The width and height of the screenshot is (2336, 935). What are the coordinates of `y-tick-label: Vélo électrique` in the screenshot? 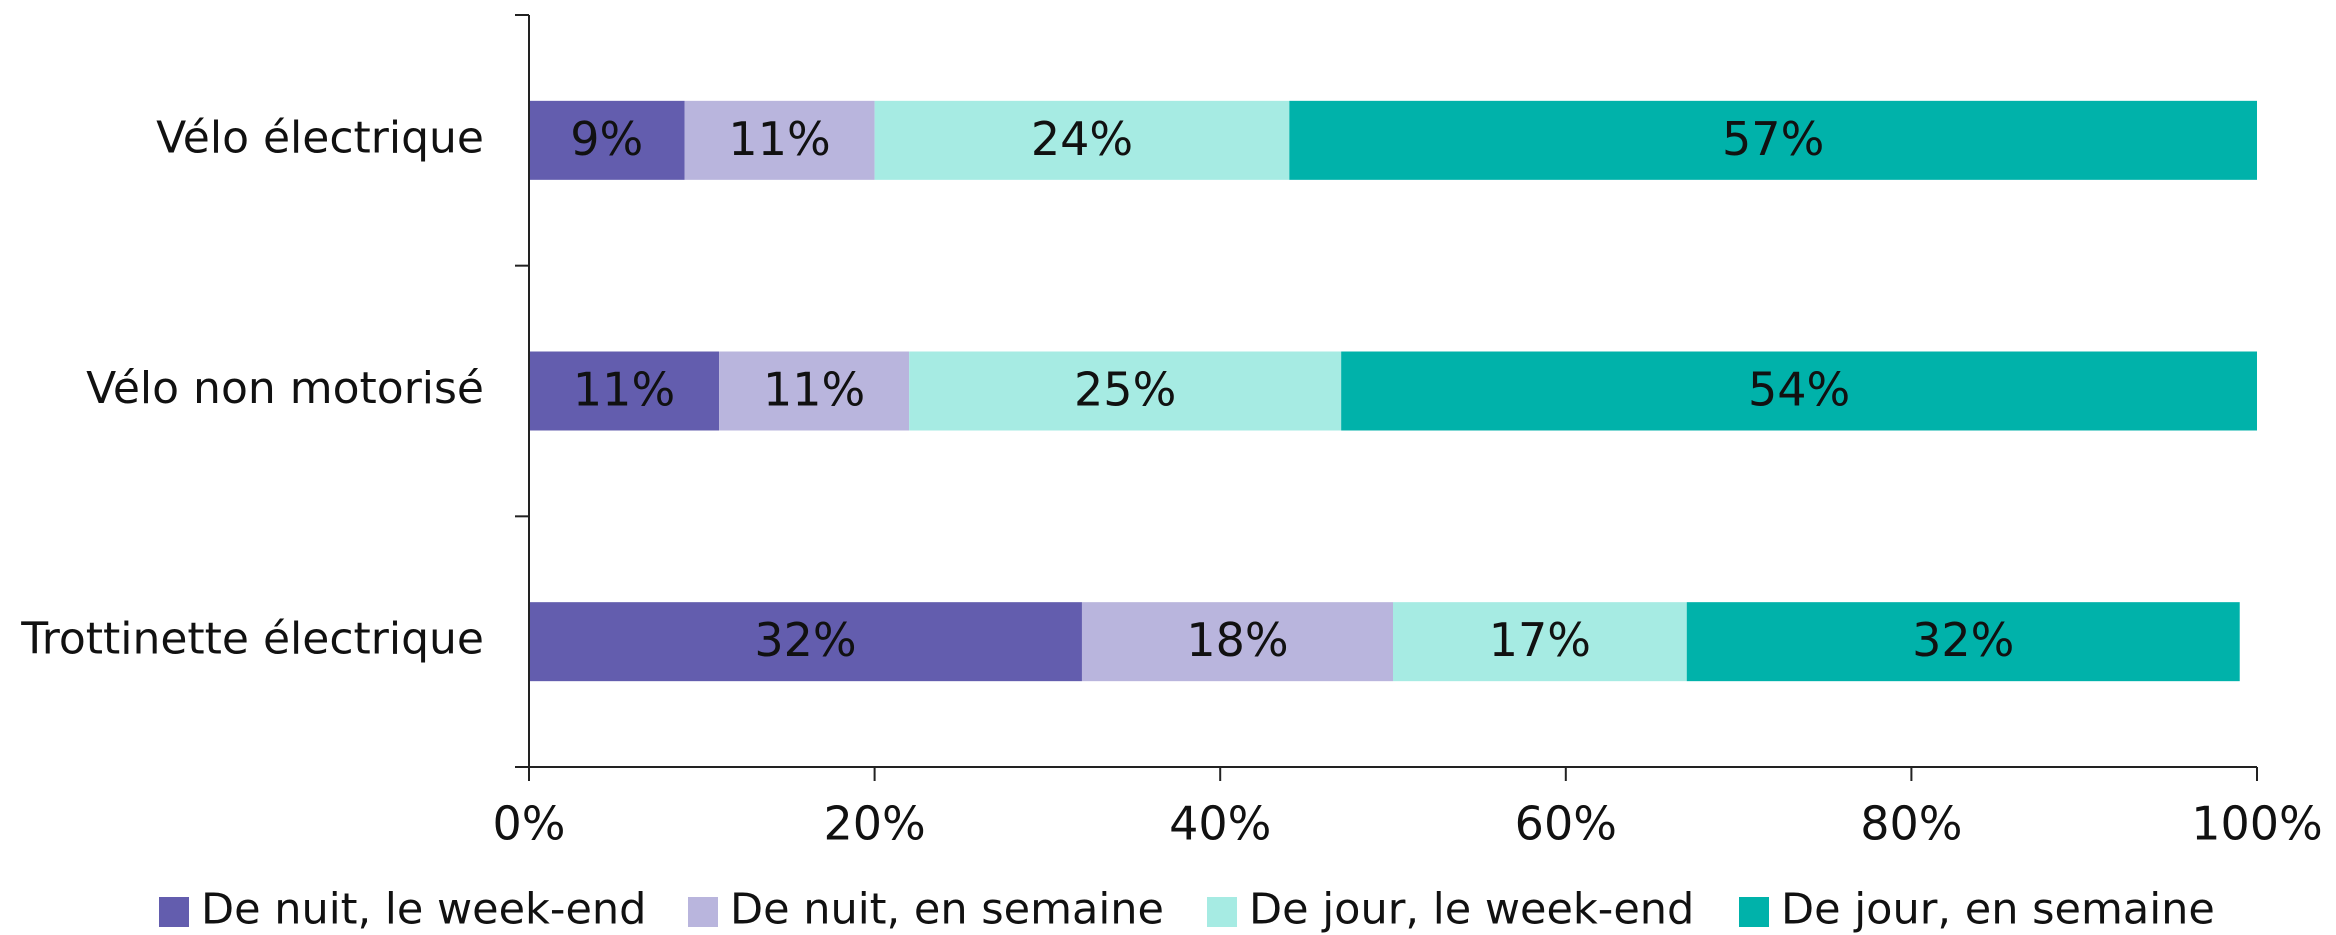 It's located at (320, 137).